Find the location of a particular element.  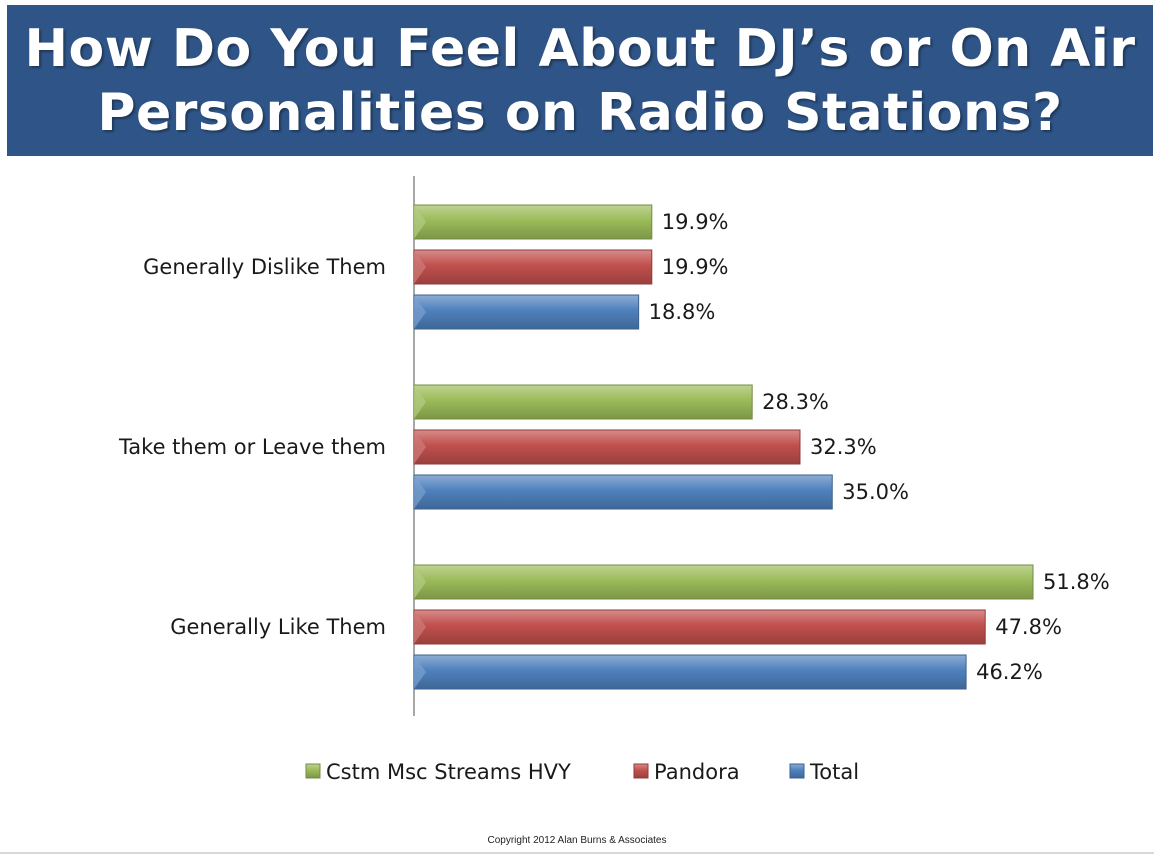

footer-divider is located at coordinates (577, 853).